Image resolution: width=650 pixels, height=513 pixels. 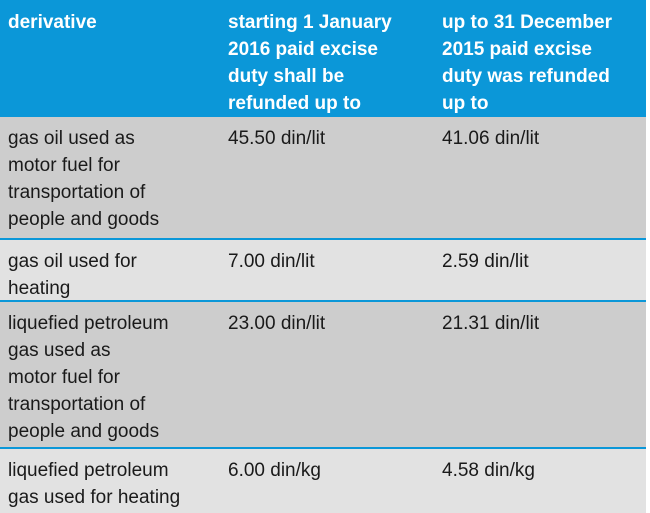 I want to click on cell-rate-2015: 21.31 din/lit, so click(x=491, y=323).